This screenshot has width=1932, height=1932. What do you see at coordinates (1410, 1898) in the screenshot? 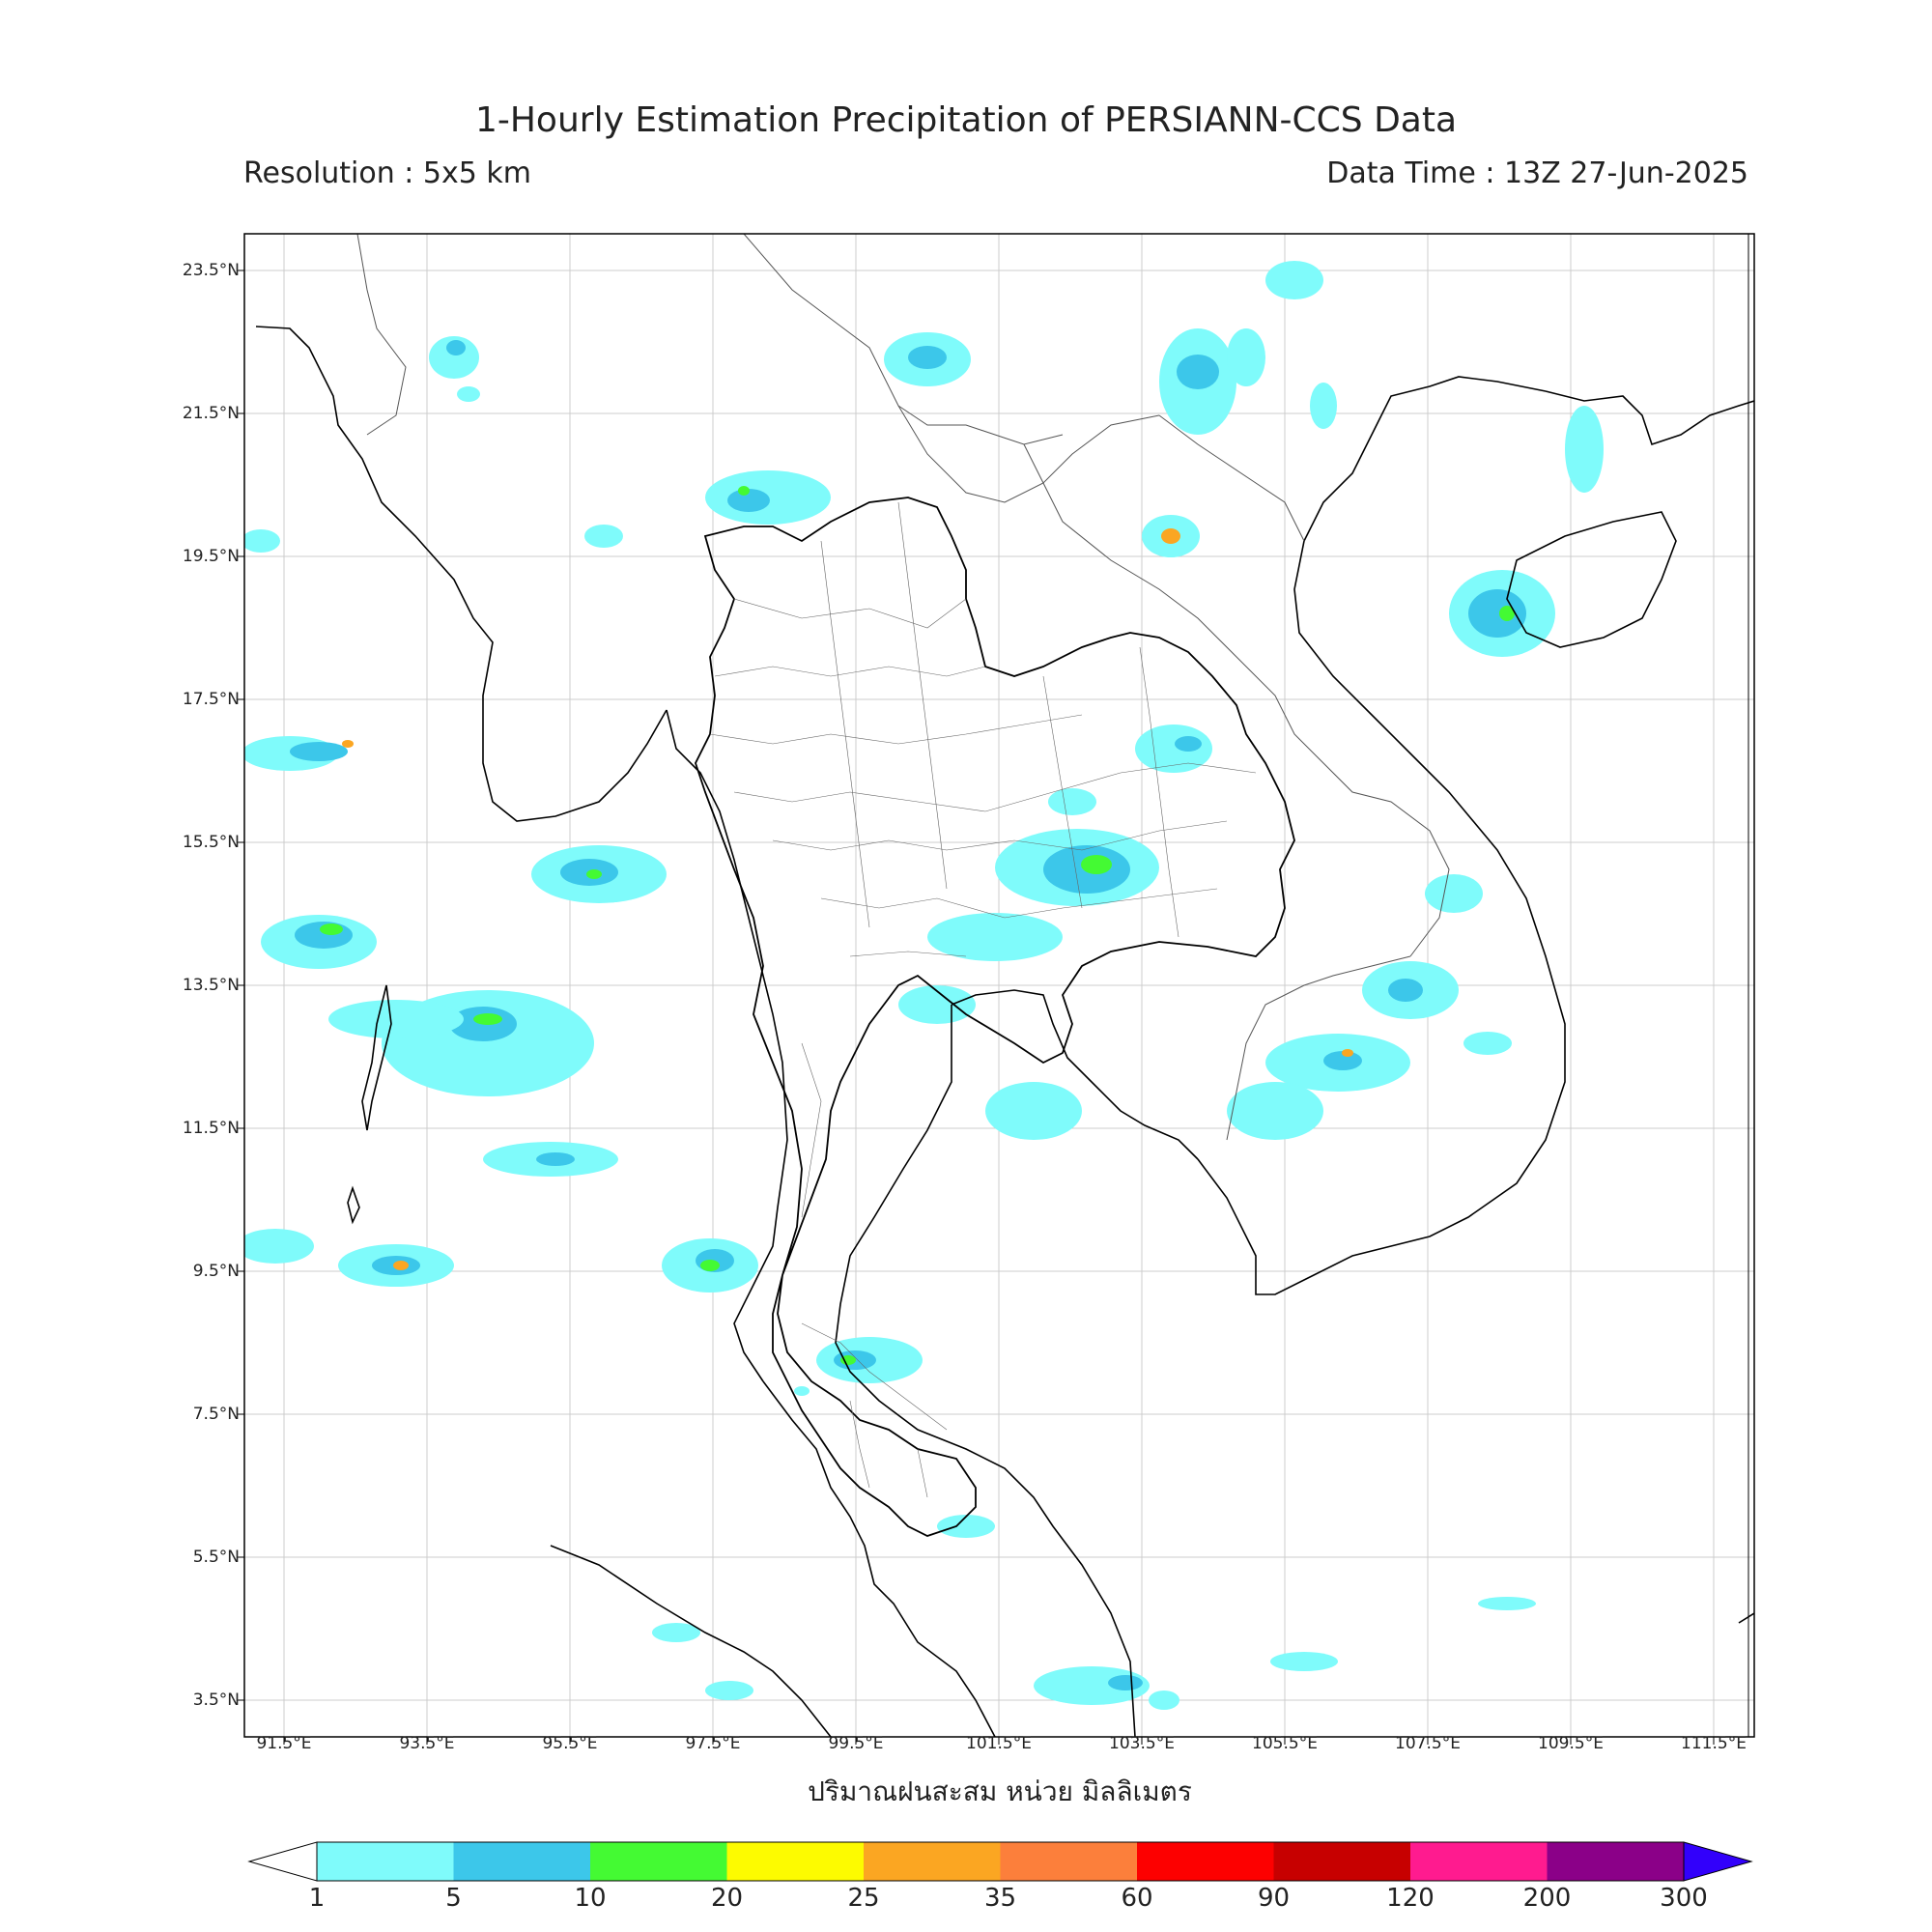
I see `colorbar-tick-label: 120` at bounding box center [1410, 1898].